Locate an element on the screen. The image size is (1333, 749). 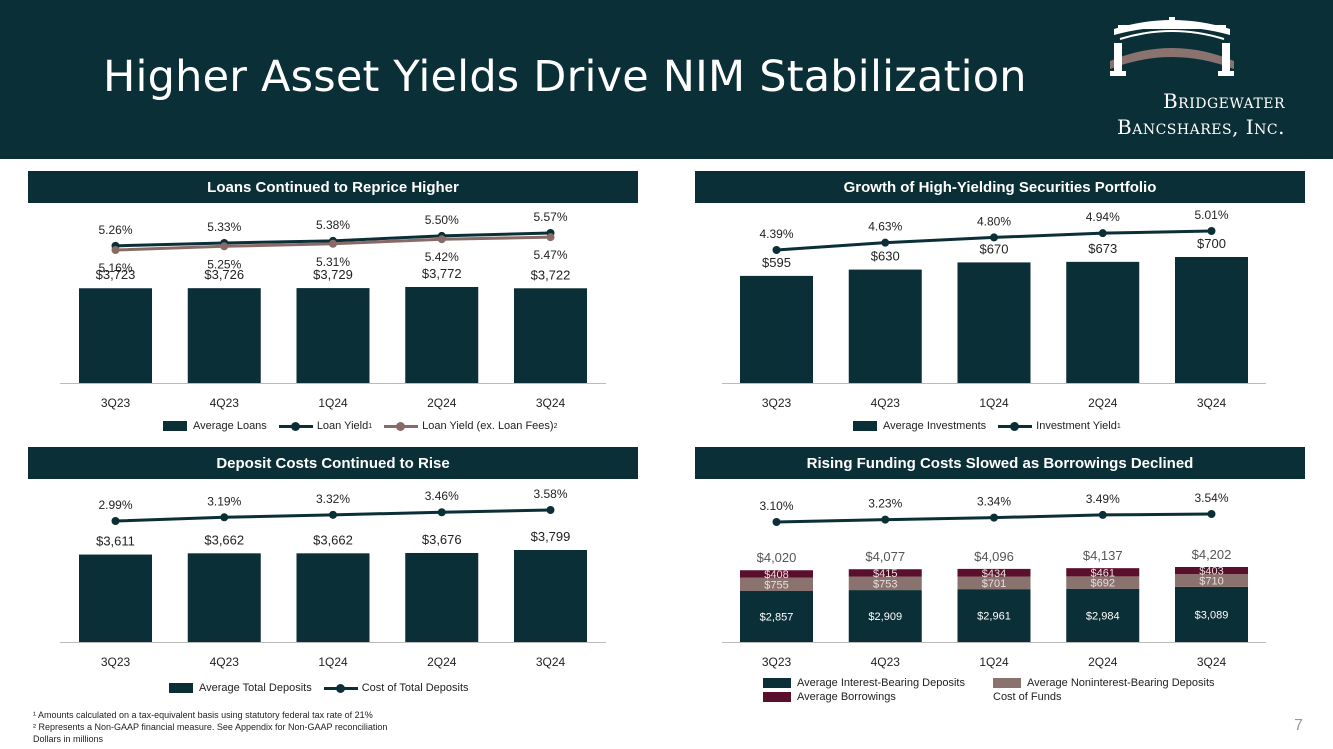
deposits-line-label-0-4Q23: 3.19% is located at coordinates (224, 501).